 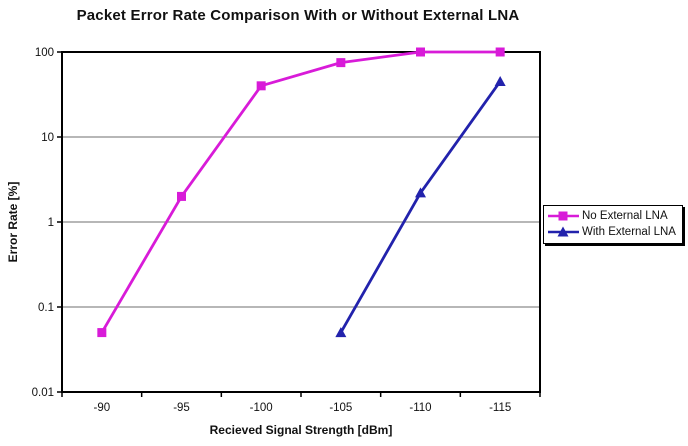 I want to click on y-tick-label: 0.01, so click(x=43, y=393).